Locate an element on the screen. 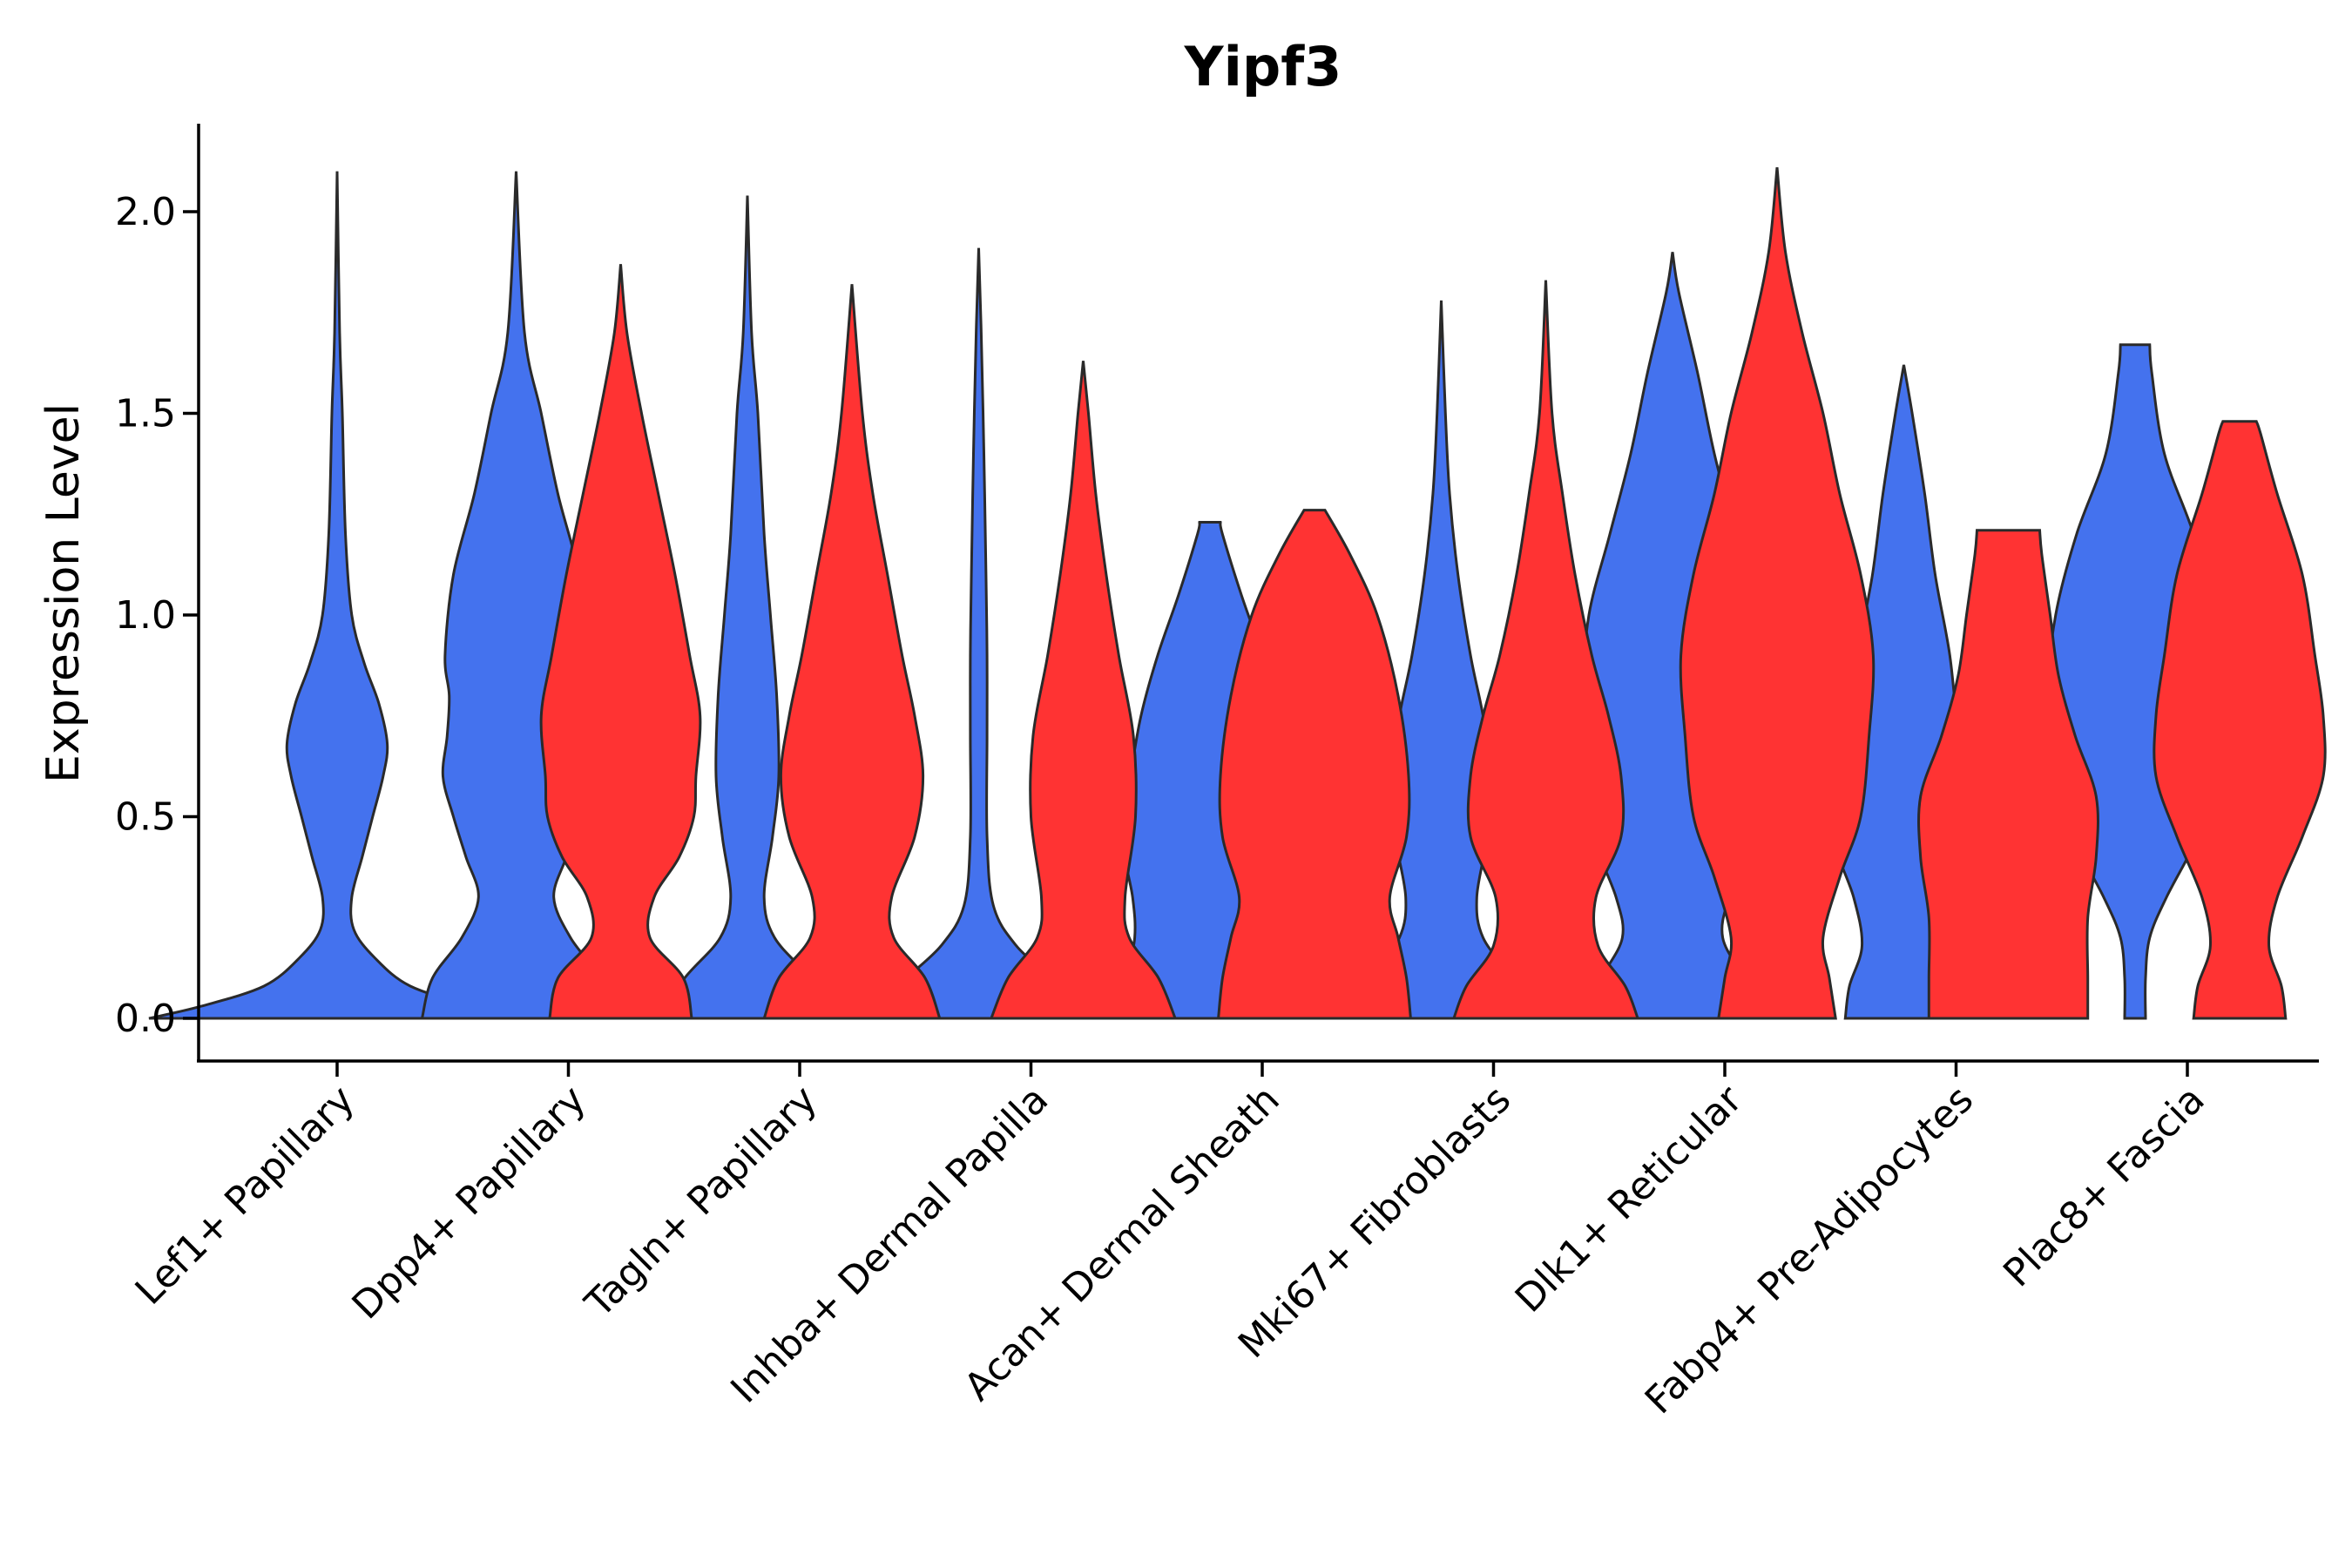 This screenshot has width=2352, height=1568. x-tick-label: Tagln+ Papillary is located at coordinates (702, 1202).